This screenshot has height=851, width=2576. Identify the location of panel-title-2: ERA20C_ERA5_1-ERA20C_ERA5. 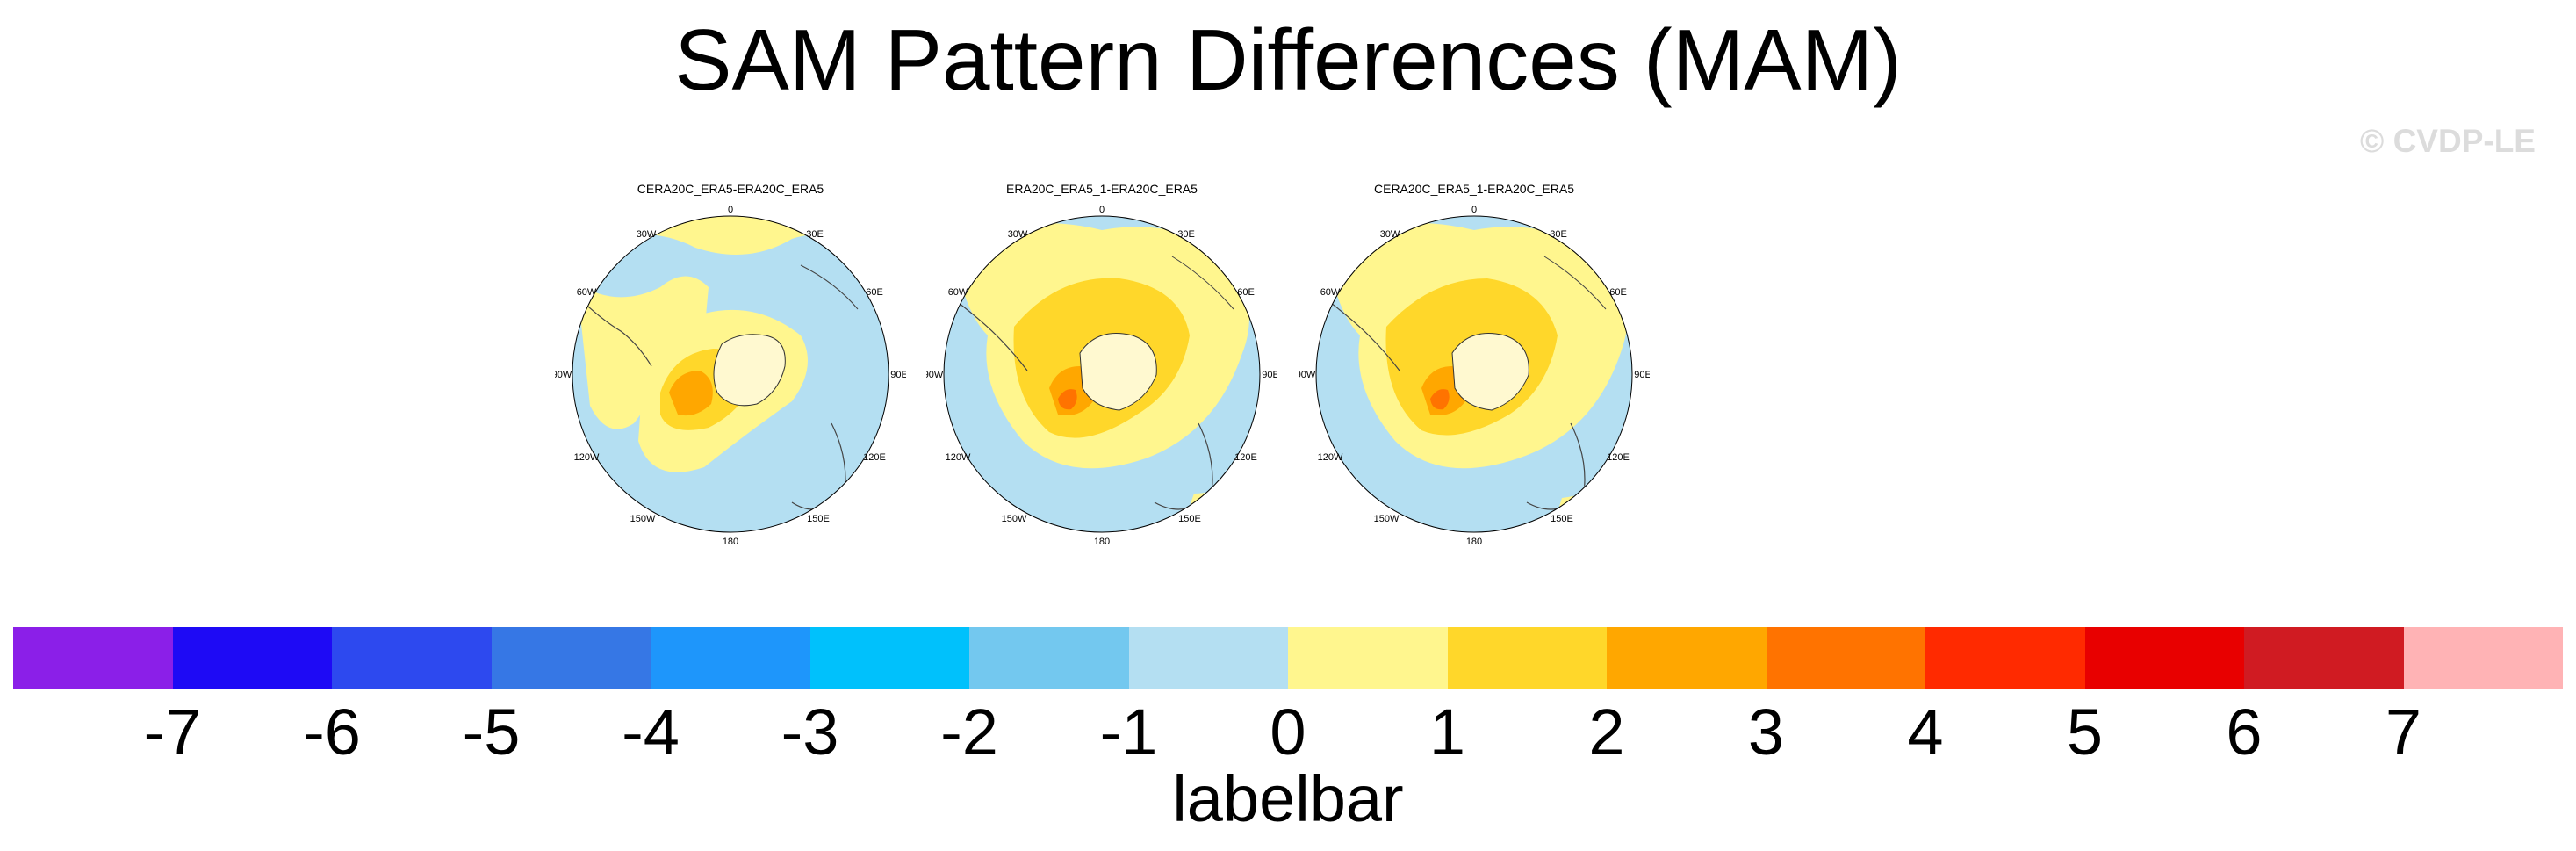
(1102, 189).